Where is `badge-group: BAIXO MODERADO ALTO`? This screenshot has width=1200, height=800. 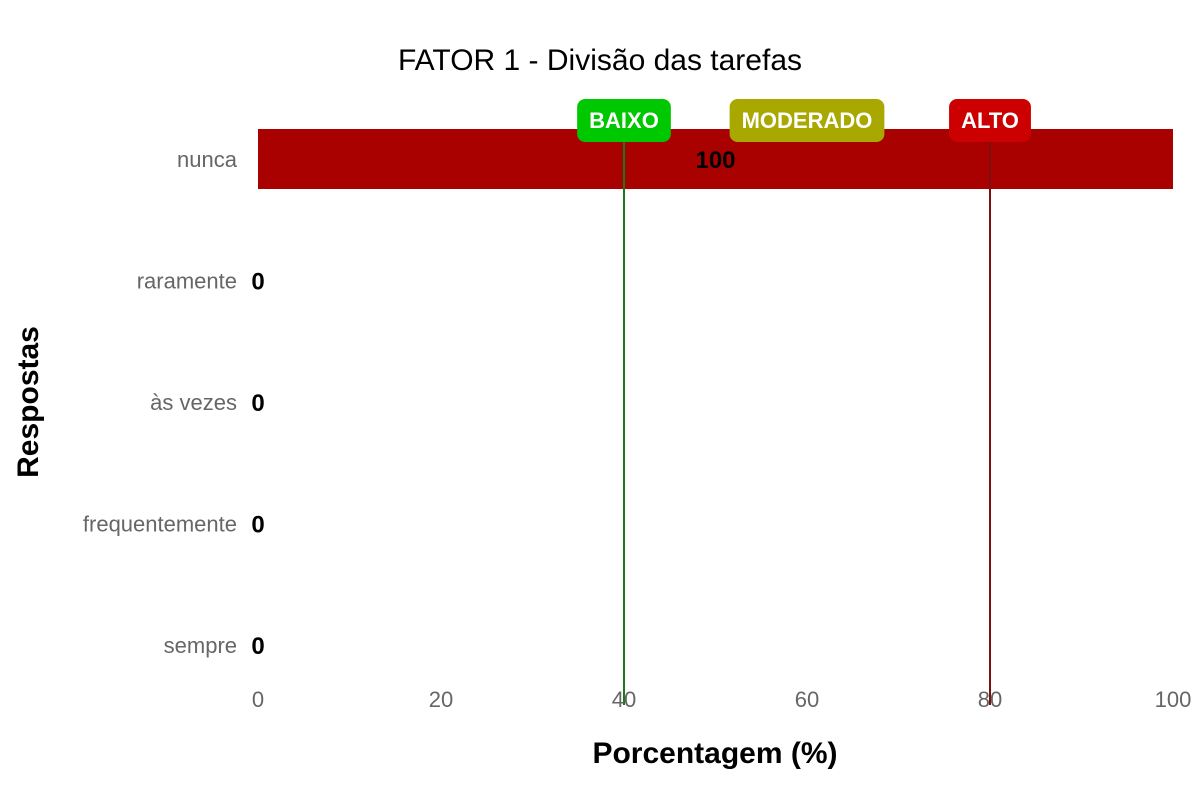 badge-group: BAIXO MODERADO ALTO is located at coordinates (804, 120).